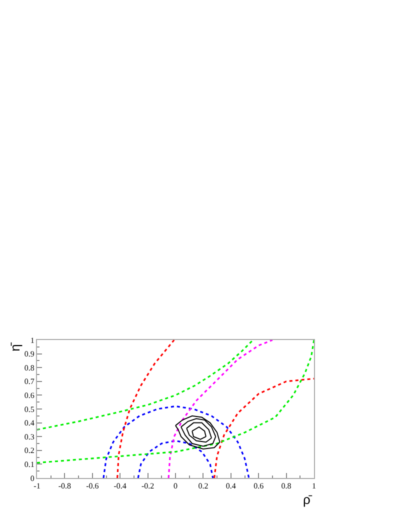 This screenshot has width=399, height=516. Describe the element at coordinates (176, 486) in the screenshot. I see `x-tick-label: 0` at that location.